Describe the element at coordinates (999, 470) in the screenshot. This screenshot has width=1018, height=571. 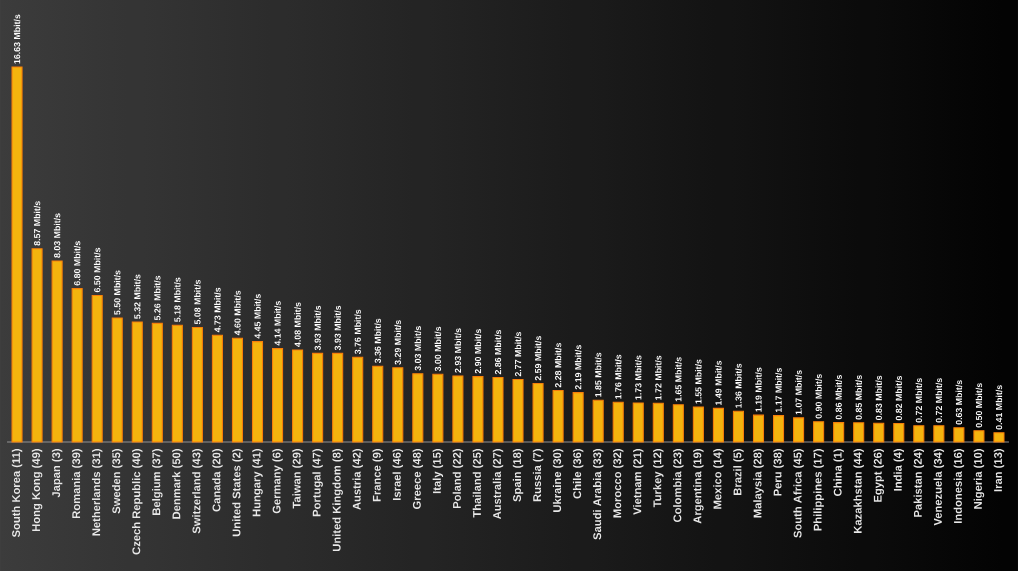
I see `x-tick-label: Iran (13)` at that location.